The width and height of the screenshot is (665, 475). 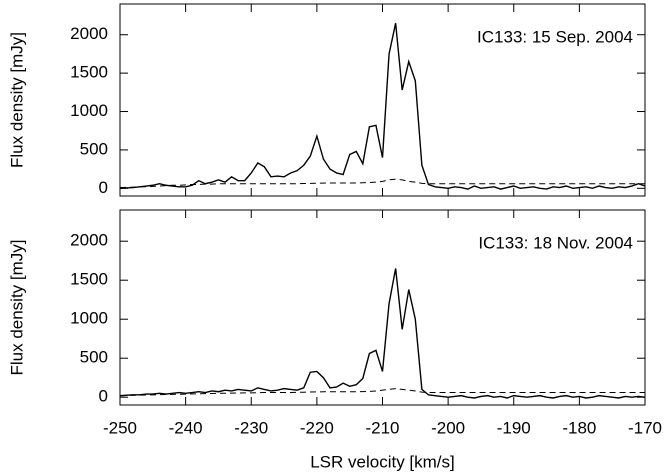 I want to click on x-tick-label: -170, so click(x=645, y=427).